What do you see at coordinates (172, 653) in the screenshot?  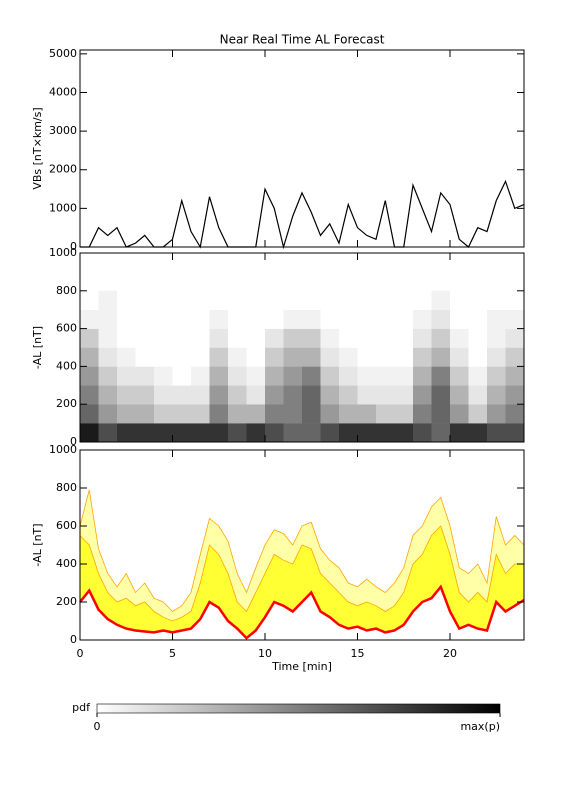 I see `x-tick-label: 5` at bounding box center [172, 653].